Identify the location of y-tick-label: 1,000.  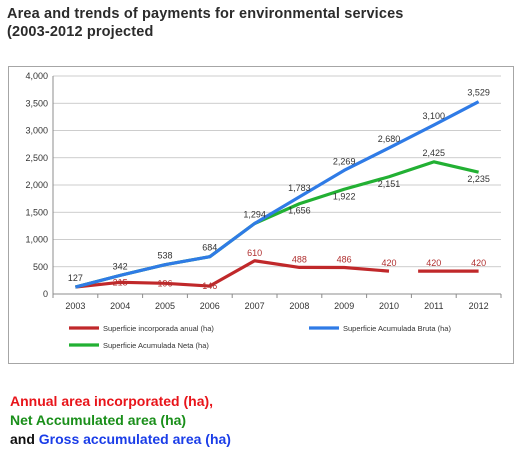
(36, 240).